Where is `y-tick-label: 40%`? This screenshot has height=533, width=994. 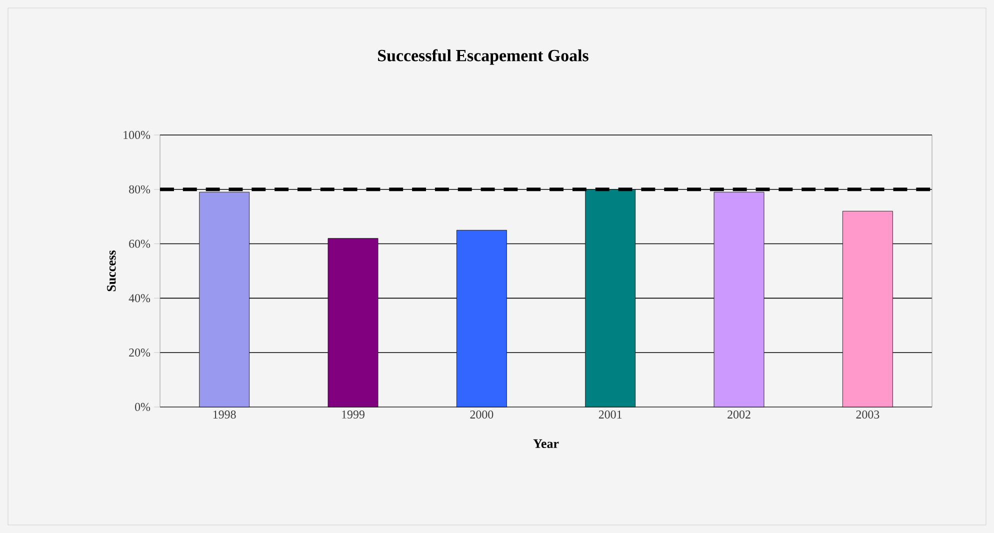 y-tick-label: 40% is located at coordinates (139, 298).